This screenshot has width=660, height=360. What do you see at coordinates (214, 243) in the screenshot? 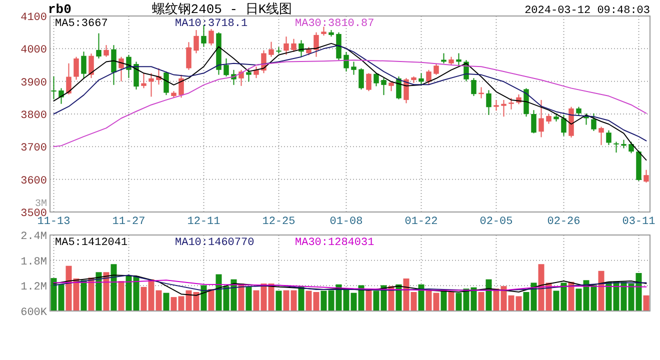
I see `text: MA10:1460770` at bounding box center [214, 243].